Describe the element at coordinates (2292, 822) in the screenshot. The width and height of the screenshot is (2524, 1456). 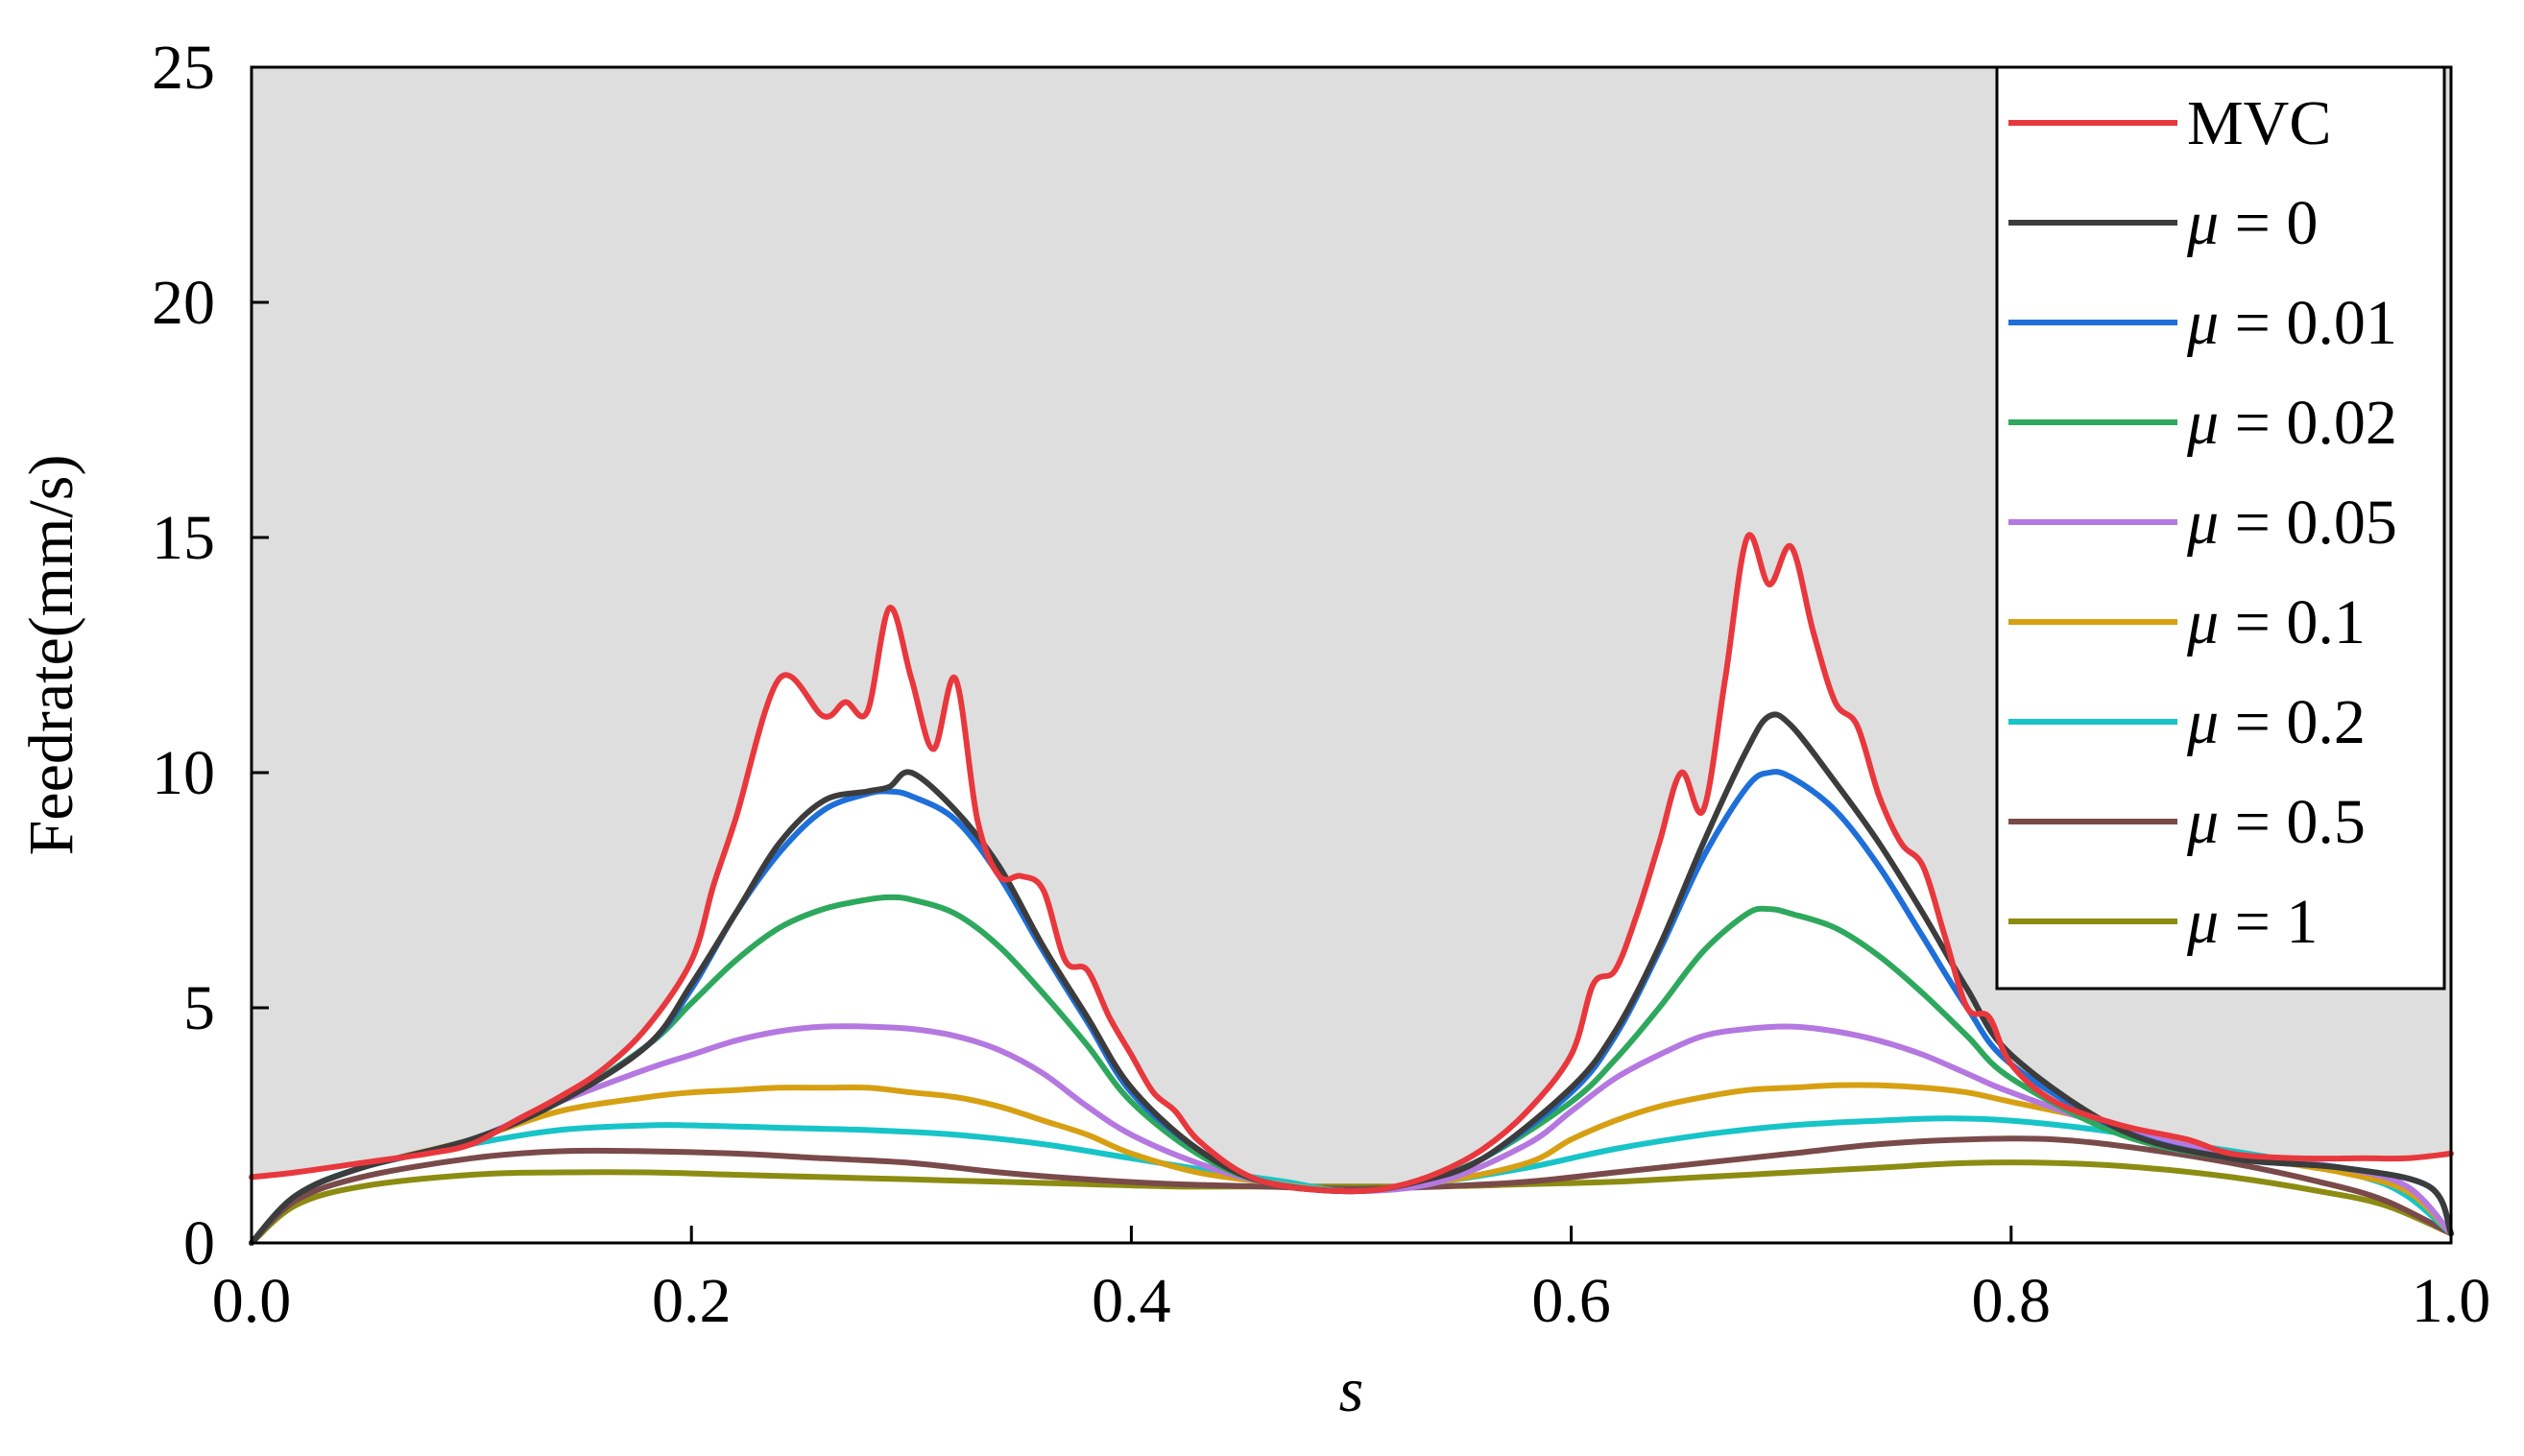
I see `legend-value: = 0.5` at that location.